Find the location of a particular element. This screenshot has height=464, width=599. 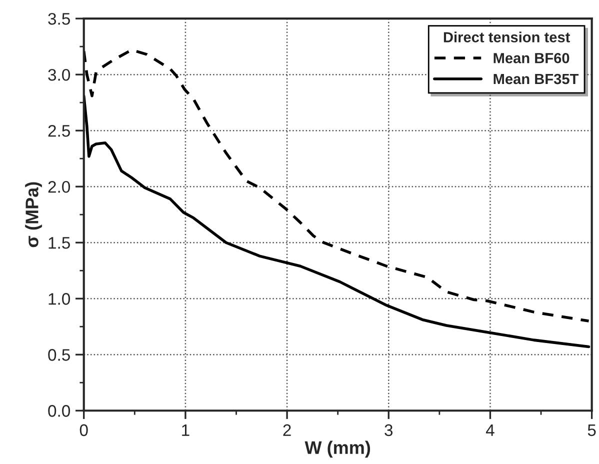

y-tick-label: 0.5 is located at coordinates (59, 355).